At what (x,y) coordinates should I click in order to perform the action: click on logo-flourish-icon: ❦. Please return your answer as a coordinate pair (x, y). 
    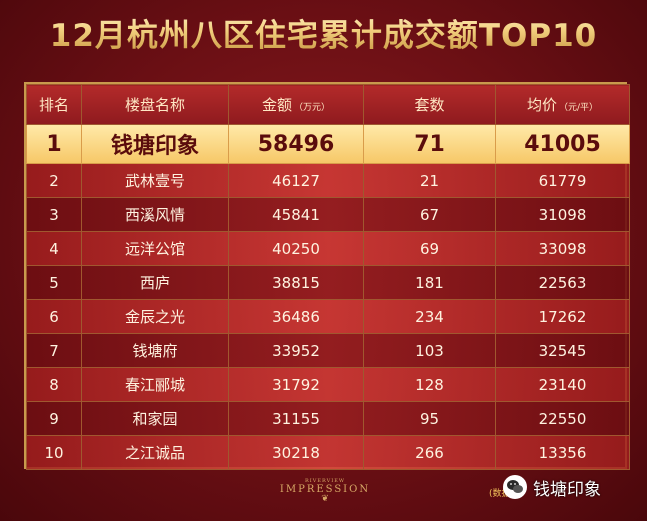
    Looking at the image, I should click on (325, 499).